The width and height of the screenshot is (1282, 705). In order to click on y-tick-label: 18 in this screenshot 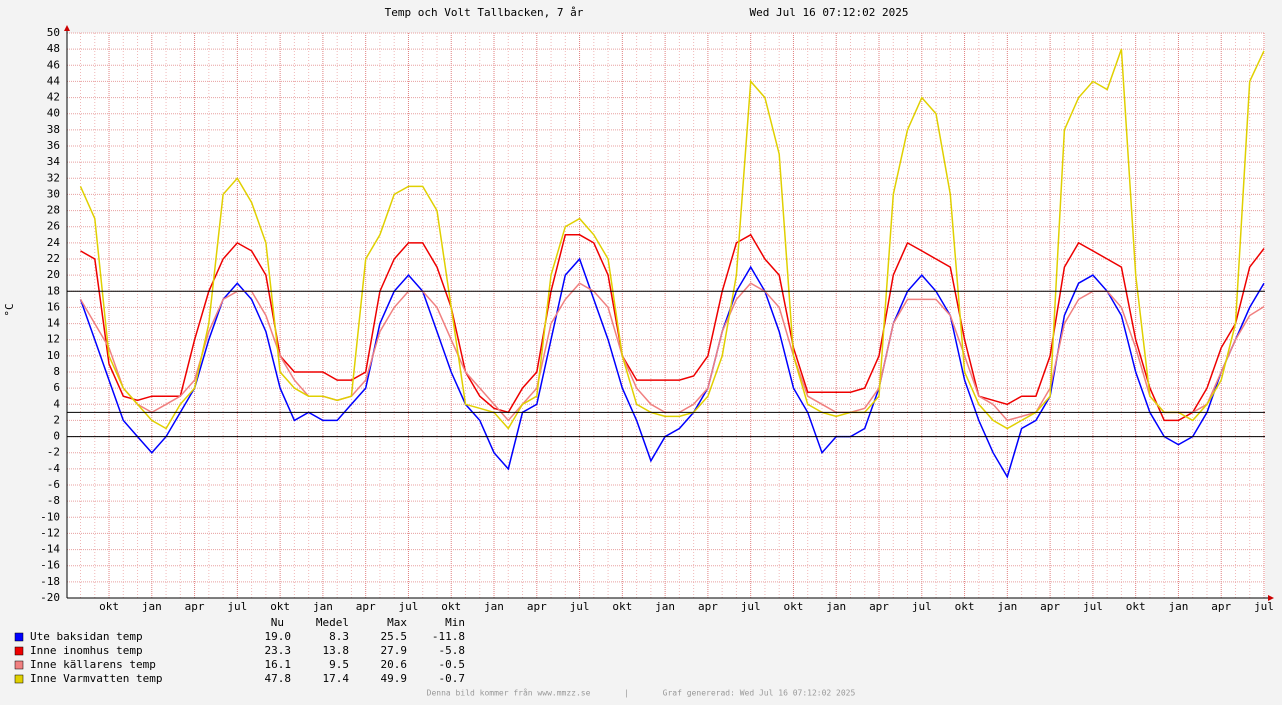, I will do `click(53, 290)`.